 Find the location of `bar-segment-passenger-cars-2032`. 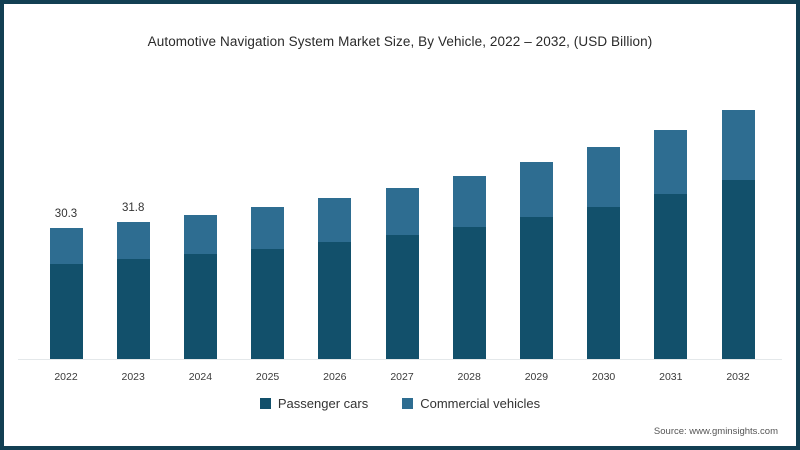

bar-segment-passenger-cars-2032 is located at coordinates (738, 269).